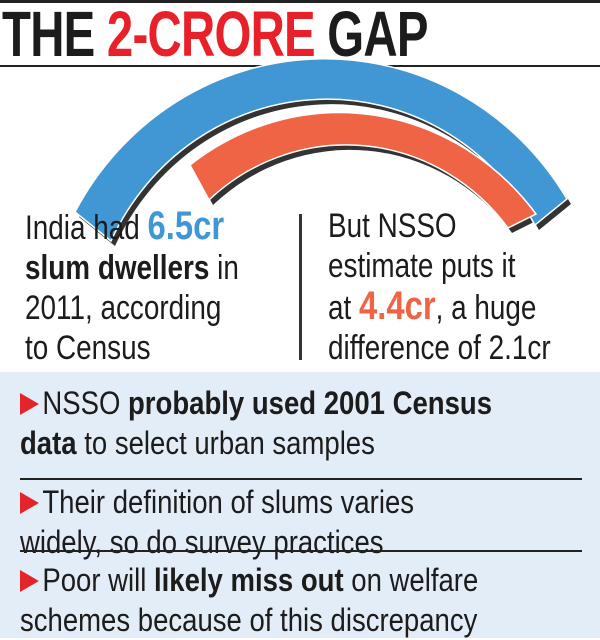 This screenshot has height=640, width=600. What do you see at coordinates (211, 35) in the screenshot?
I see `headline-accent: 2-CRORE` at bounding box center [211, 35].